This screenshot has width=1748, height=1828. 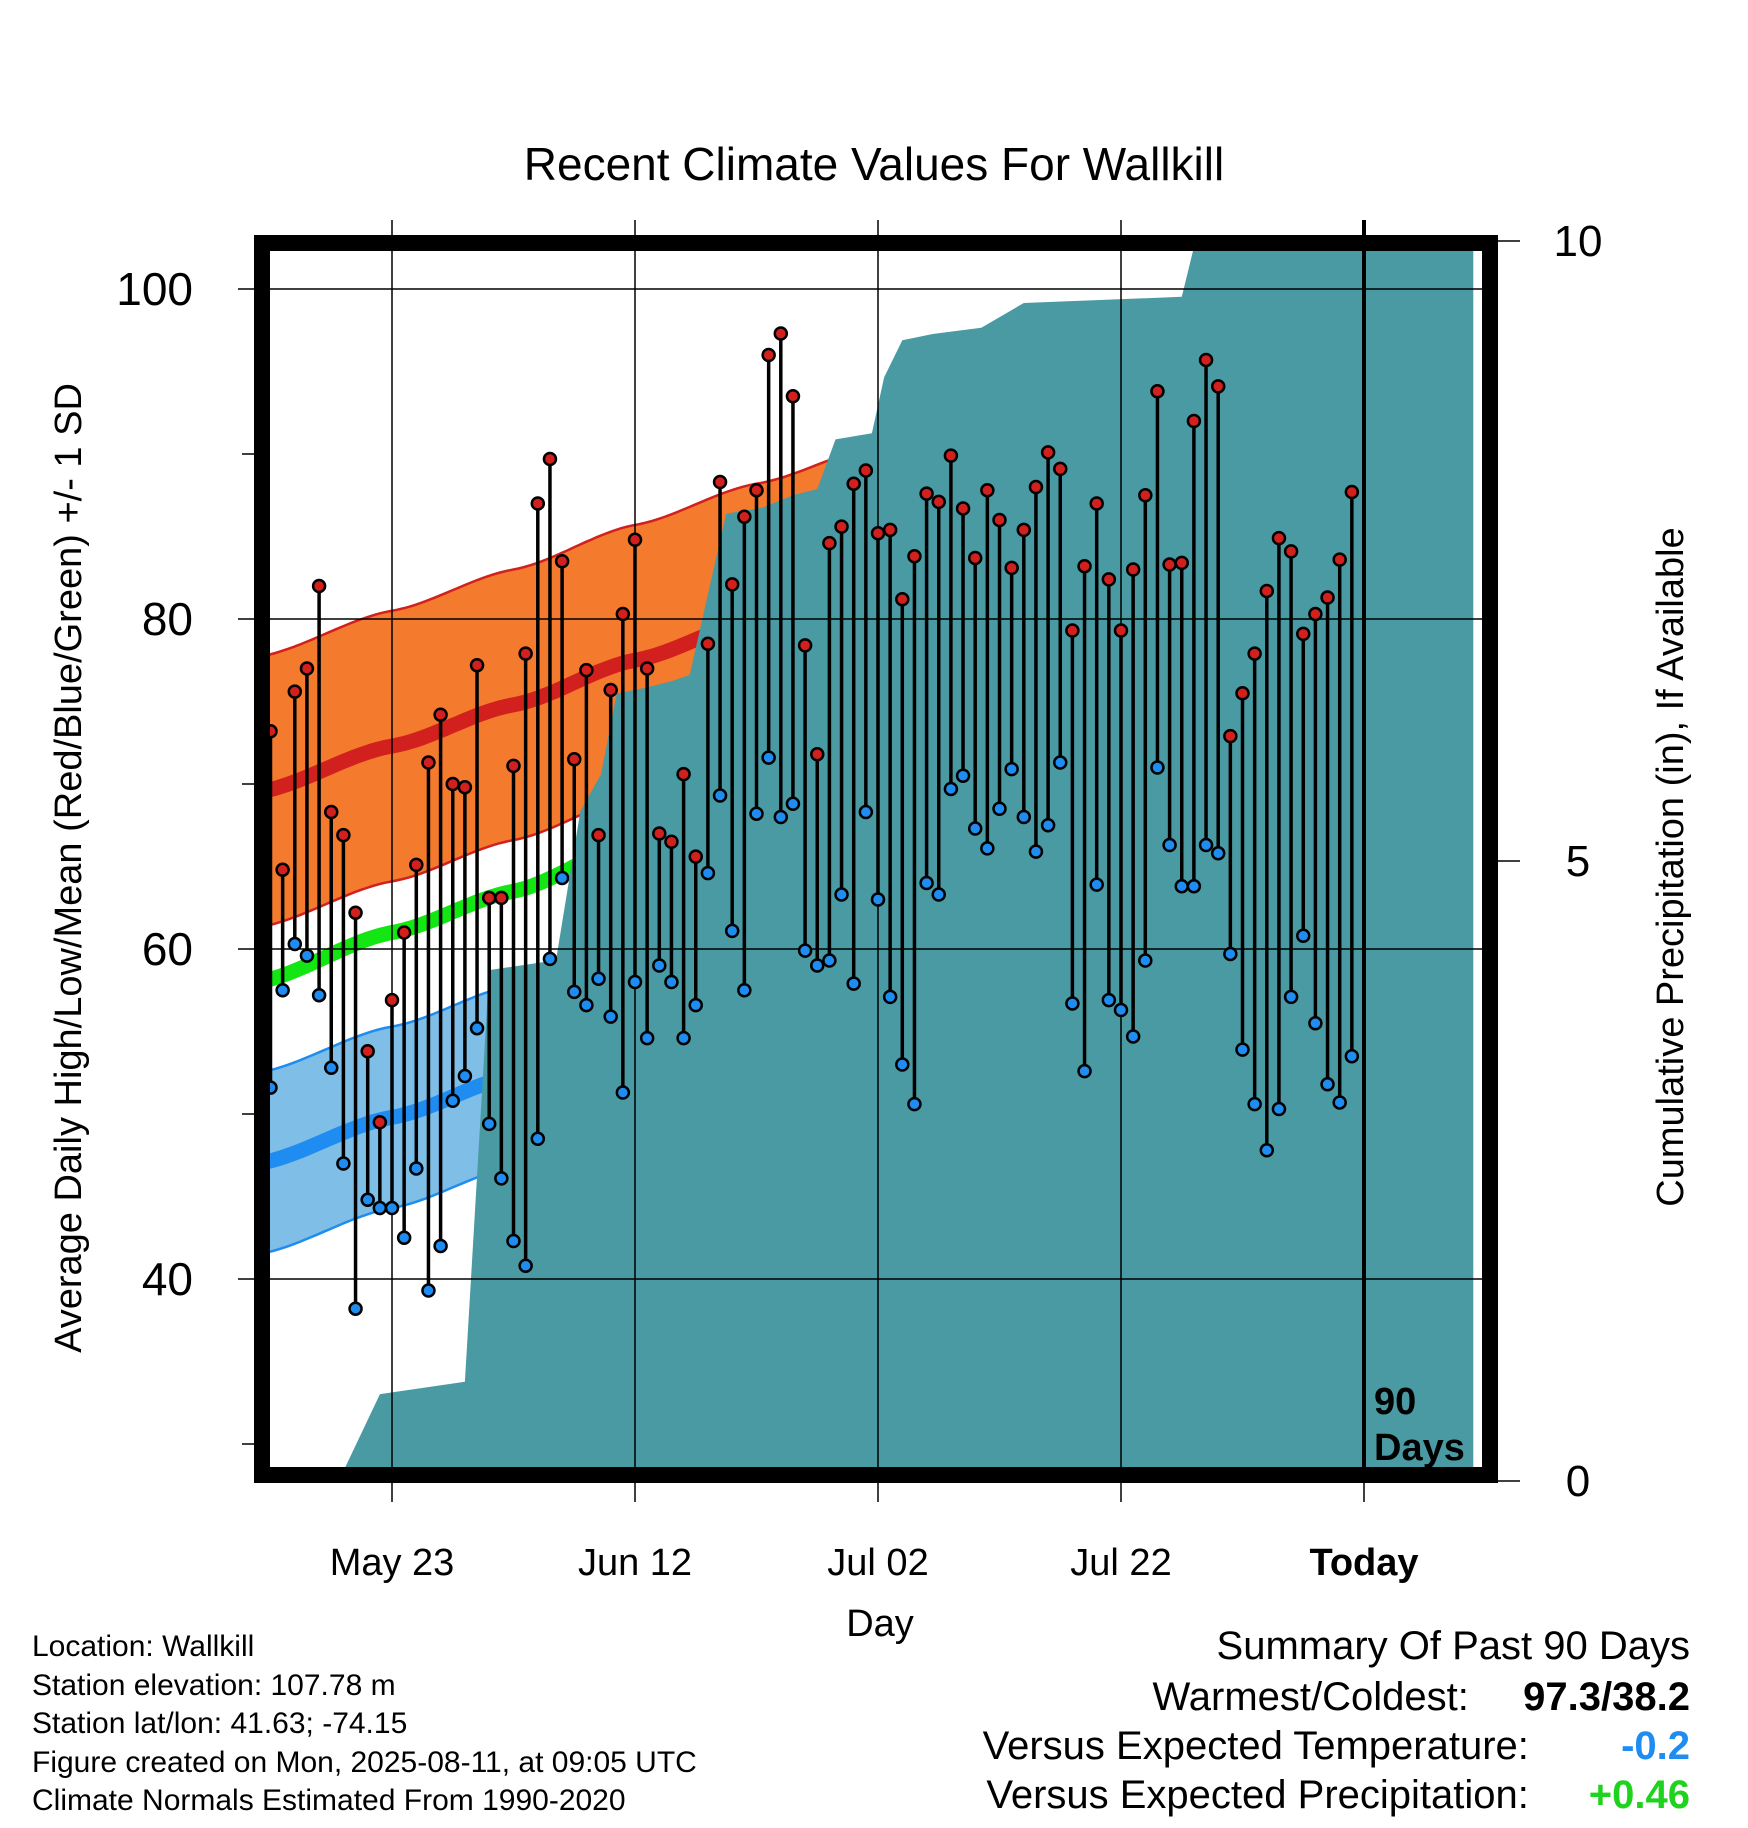 What do you see at coordinates (167, 1279) in the screenshot?
I see `y-tick-label: 40` at bounding box center [167, 1279].